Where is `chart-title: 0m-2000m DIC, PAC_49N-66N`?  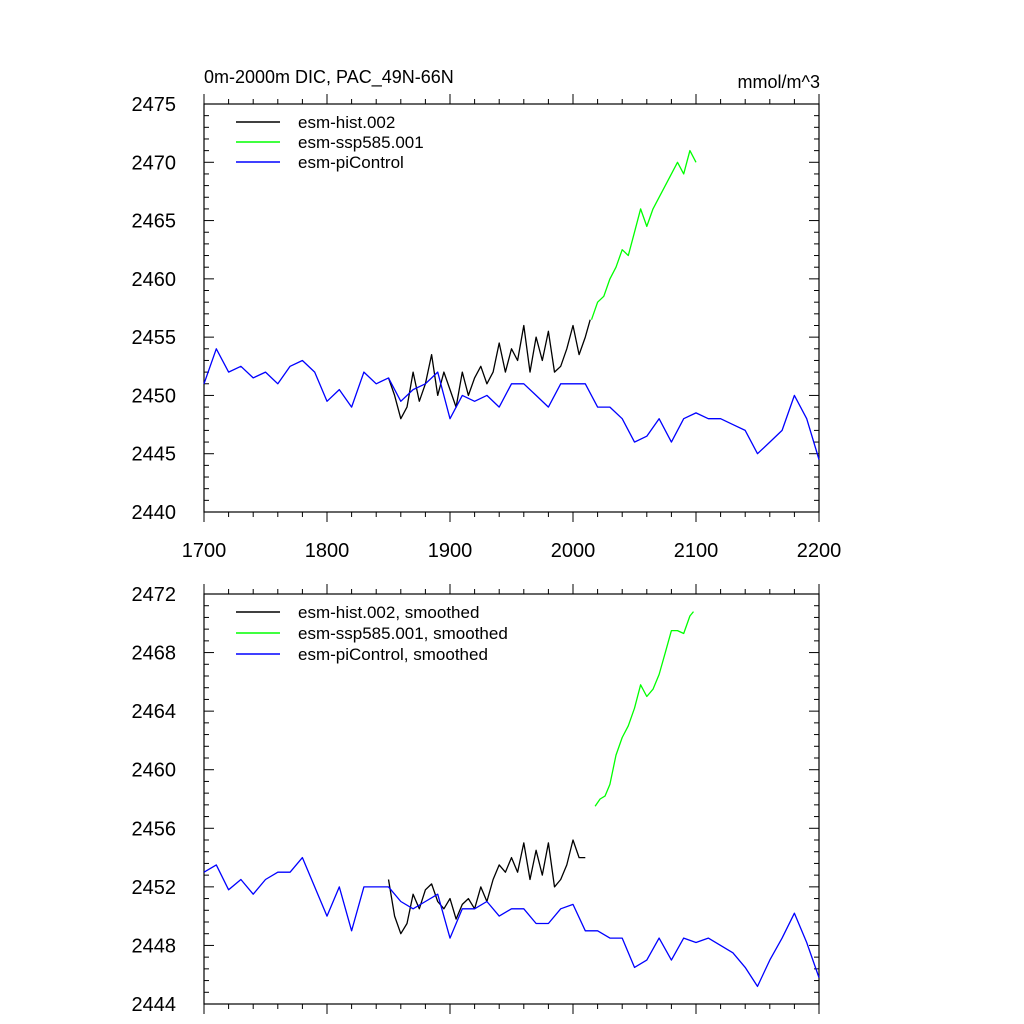 chart-title: 0m-2000m DIC, PAC_49N-66N is located at coordinates (329, 77).